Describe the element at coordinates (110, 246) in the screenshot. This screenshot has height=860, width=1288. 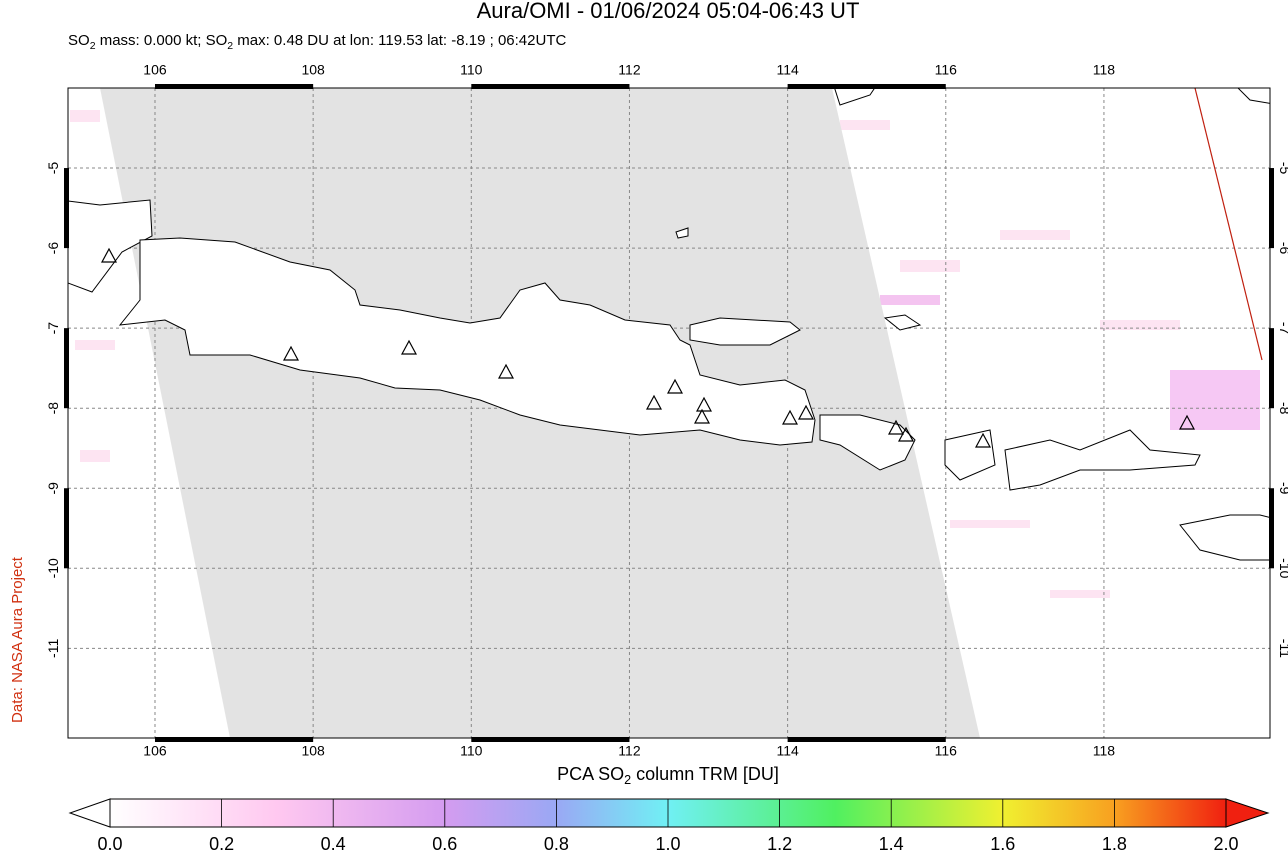
I see `sumatra` at that location.